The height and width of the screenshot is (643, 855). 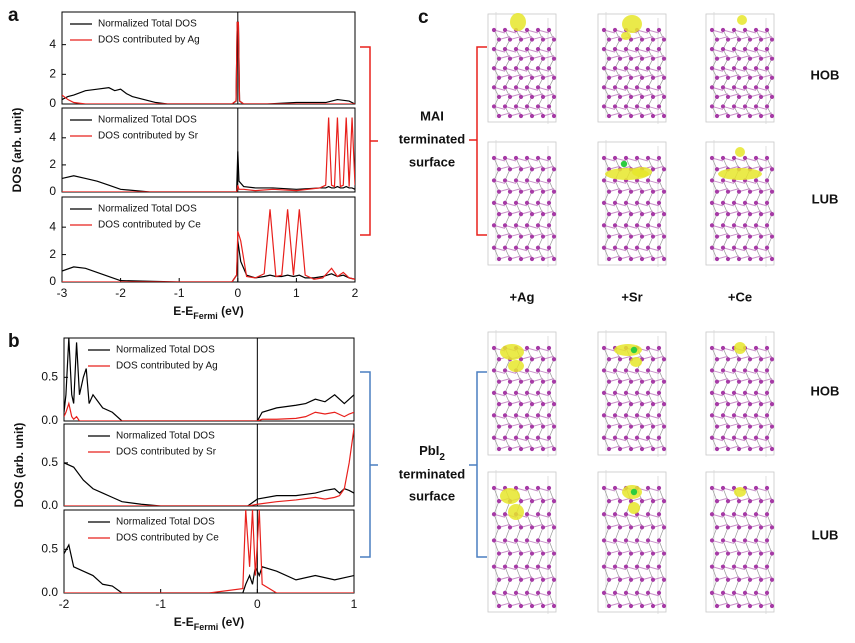 What do you see at coordinates (518, 22) in the screenshot?
I see `charge-density` at bounding box center [518, 22].